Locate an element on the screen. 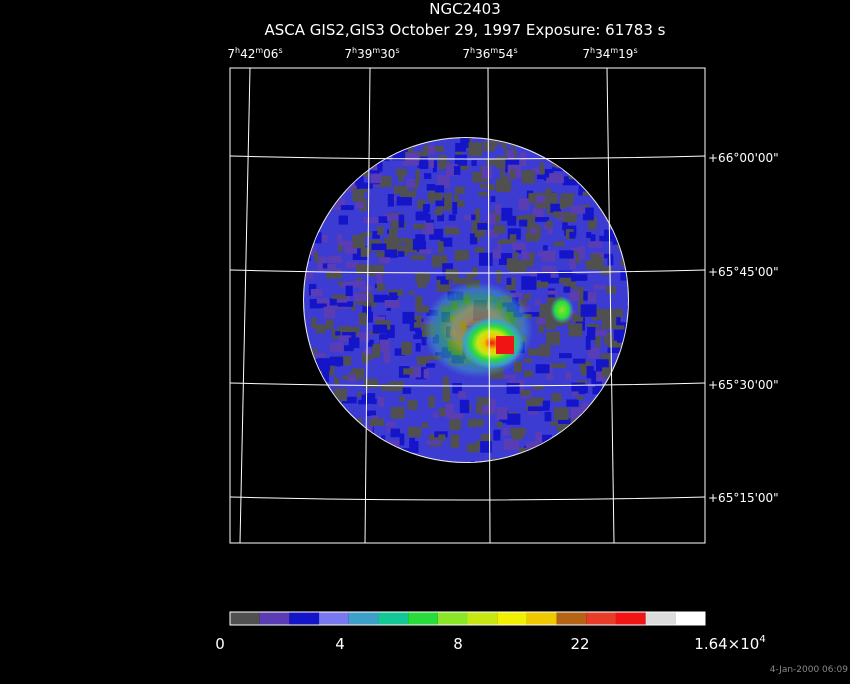 The width and height of the screenshot is (850, 684). second-source is located at coordinates (562, 310).